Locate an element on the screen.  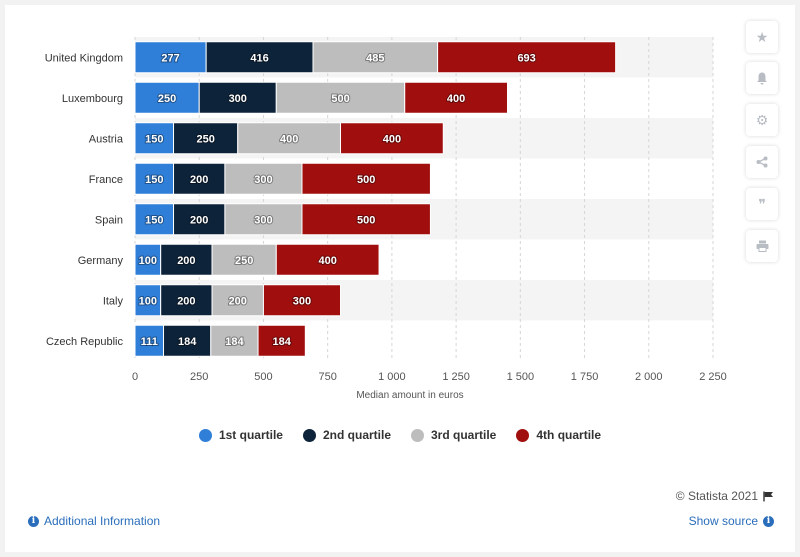
x-axis-label: Median amount in euros is located at coordinates (409, 395).